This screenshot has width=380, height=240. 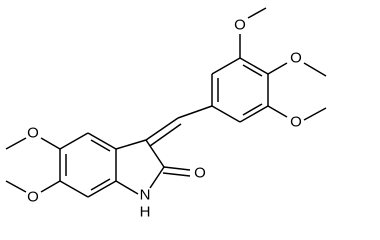 I want to click on atom-label: N, so click(x=145, y=195).